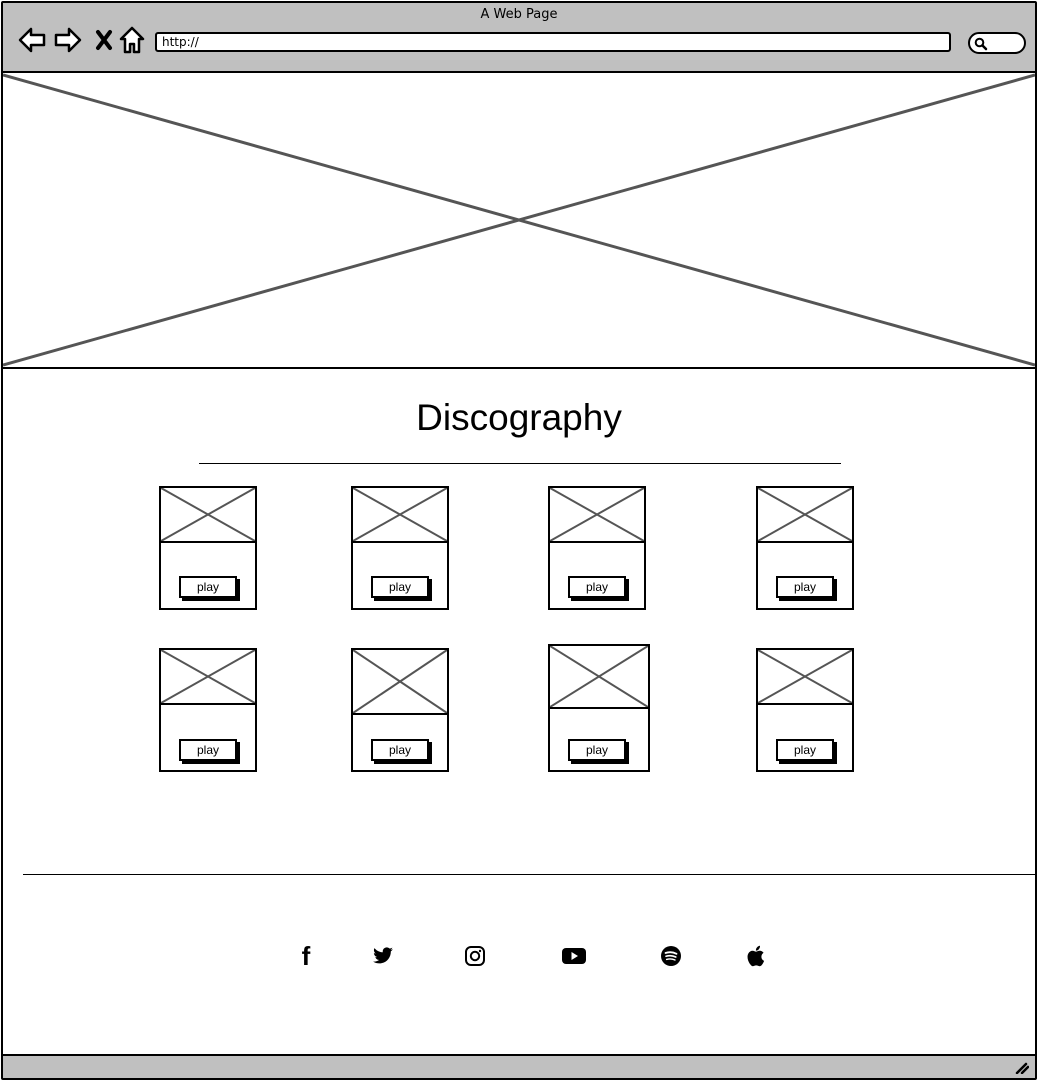 This screenshot has height=1083, width=1046. Describe the element at coordinates (104, 40) in the screenshot. I see `close-icon` at that location.